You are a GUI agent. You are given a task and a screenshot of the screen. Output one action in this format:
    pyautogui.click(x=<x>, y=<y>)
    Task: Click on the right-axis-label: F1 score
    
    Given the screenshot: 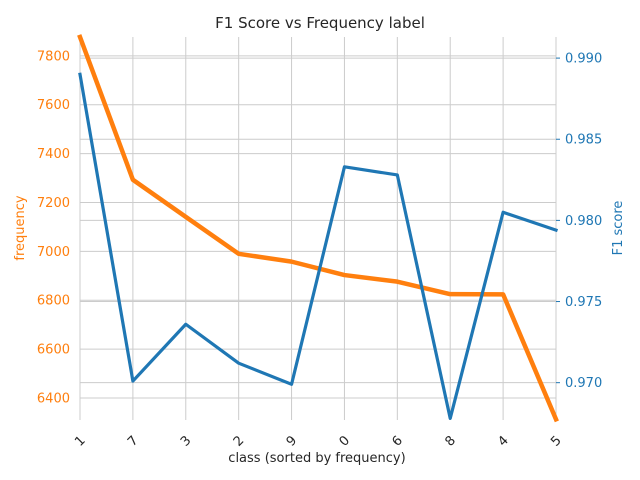 What is the action you would take?
    pyautogui.click(x=618, y=228)
    